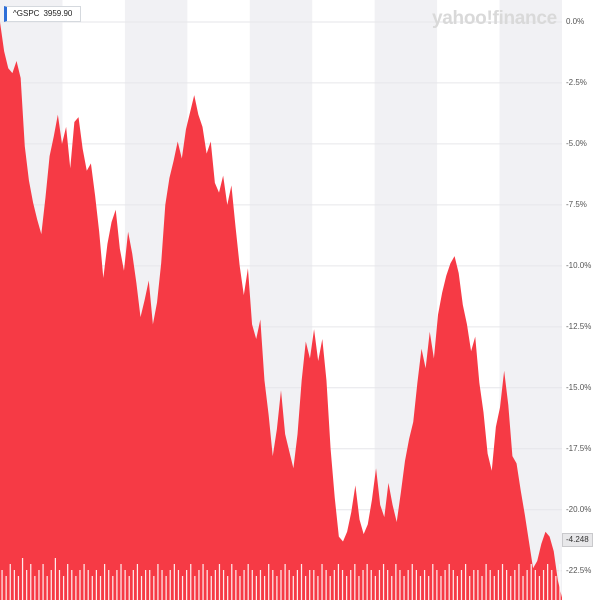 The height and width of the screenshot is (600, 600). Describe the element at coordinates (579, 326) in the screenshot. I see `y-tick-label: -12.5%` at that location.